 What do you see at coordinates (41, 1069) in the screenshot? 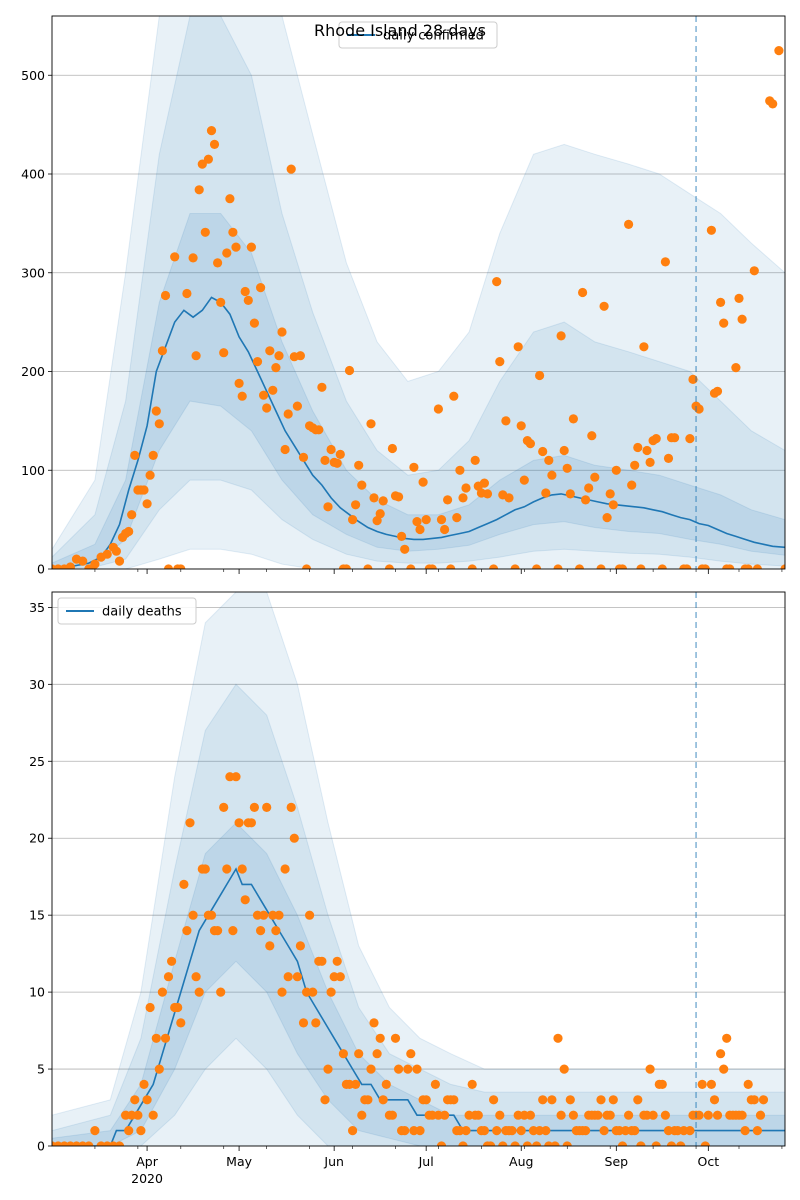
I see `y-tick-label: 5` at bounding box center [41, 1069].